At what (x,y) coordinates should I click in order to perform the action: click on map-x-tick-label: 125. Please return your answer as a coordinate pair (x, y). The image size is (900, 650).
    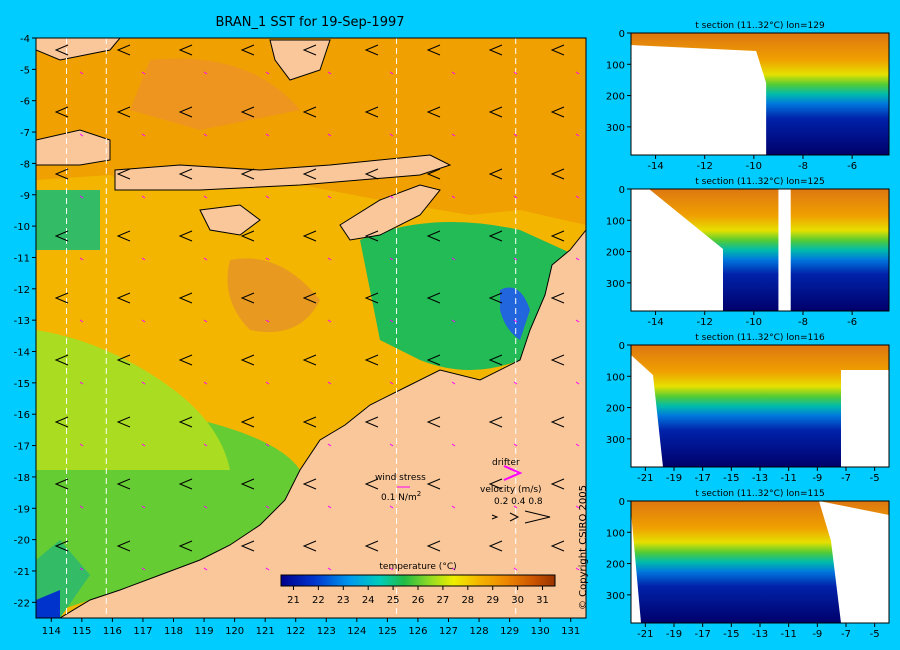
    Looking at the image, I should click on (387, 631).